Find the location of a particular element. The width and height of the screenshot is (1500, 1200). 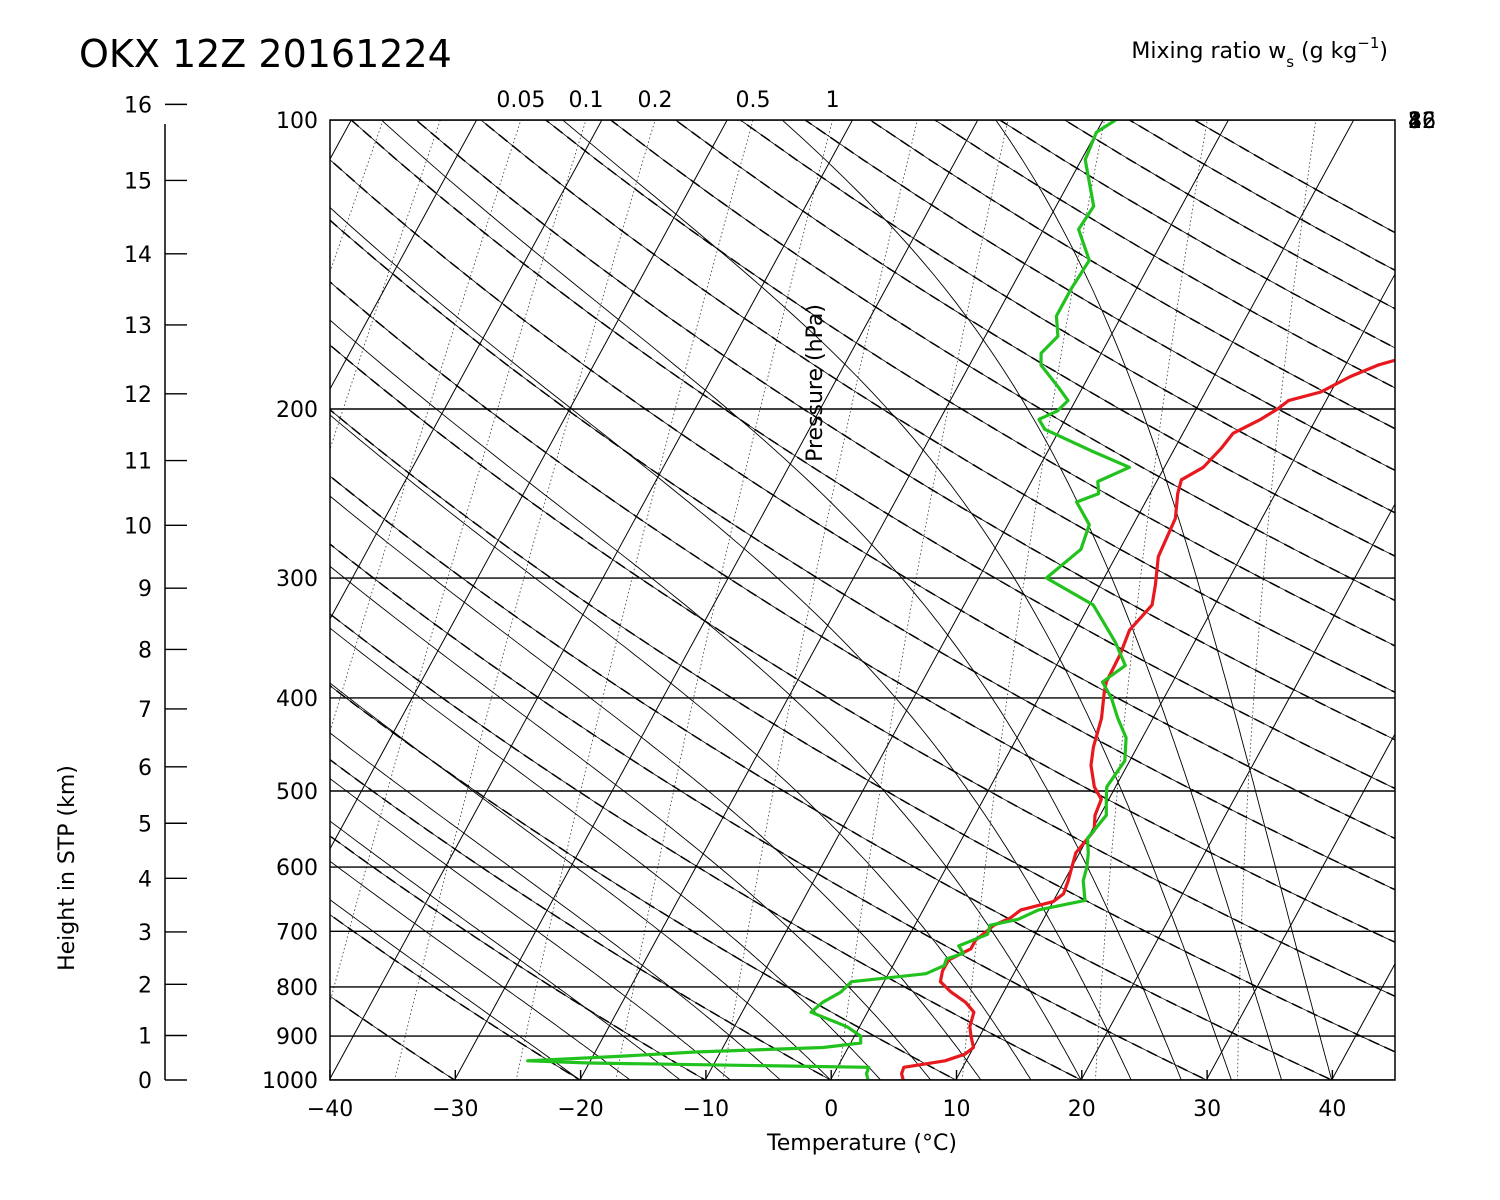

chart-title: OKX 12Z 20161224 is located at coordinates (265, 54).